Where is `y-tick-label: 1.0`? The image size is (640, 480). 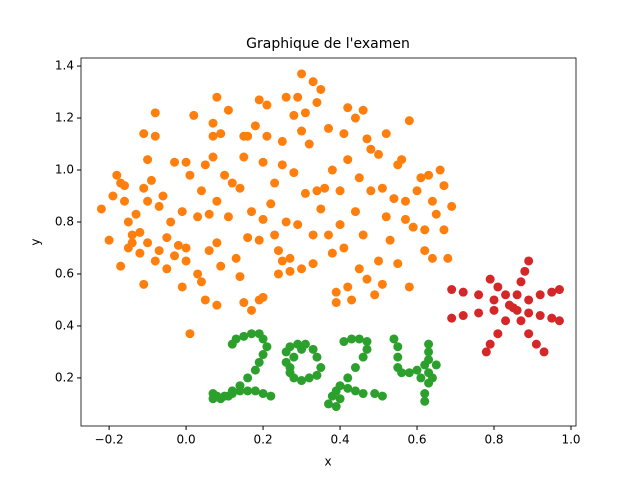 y-tick-label: 1.0 is located at coordinates (64, 170).